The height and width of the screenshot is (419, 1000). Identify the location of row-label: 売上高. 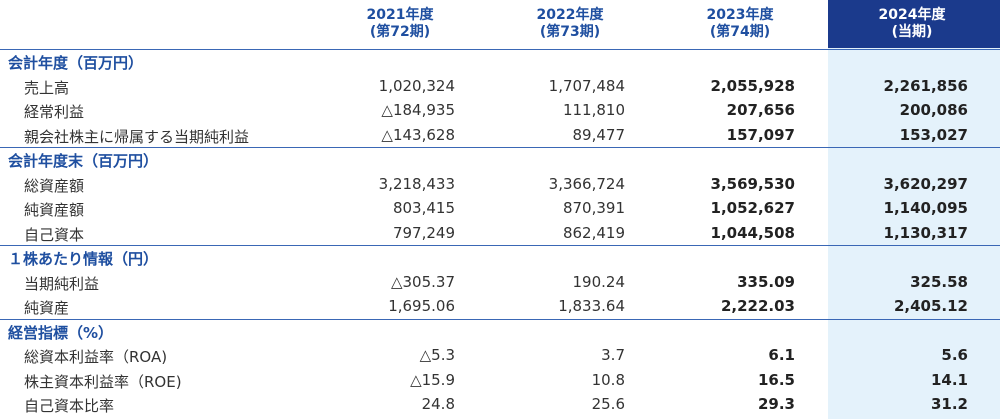
(47, 87).